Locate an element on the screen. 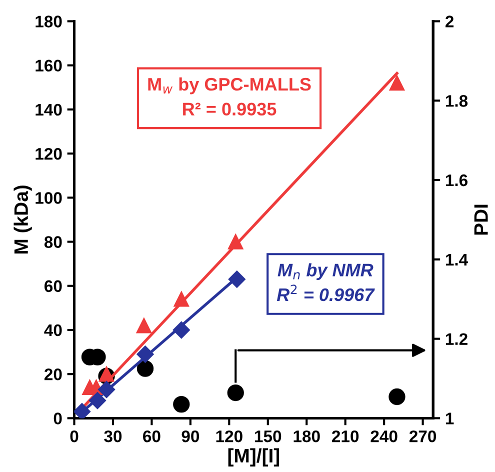 The image size is (495, 472). y2-tick-label: 2 is located at coordinates (450, 22).